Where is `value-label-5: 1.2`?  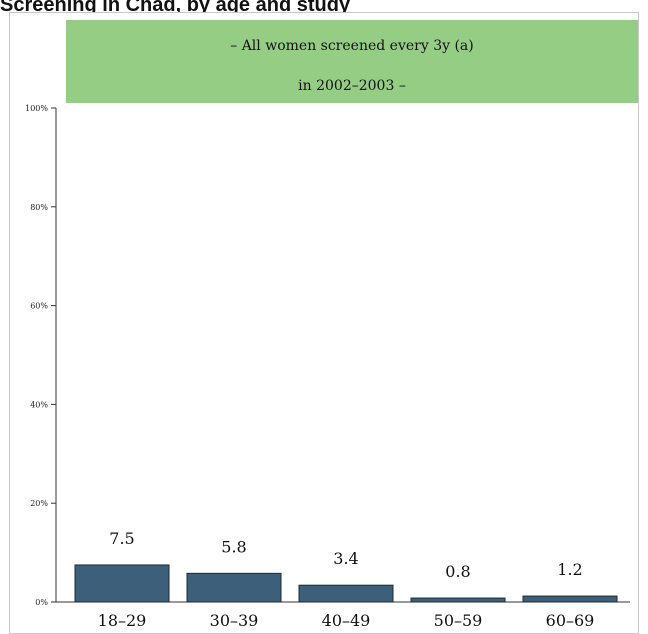
value-label-5: 1.2 is located at coordinates (569, 569).